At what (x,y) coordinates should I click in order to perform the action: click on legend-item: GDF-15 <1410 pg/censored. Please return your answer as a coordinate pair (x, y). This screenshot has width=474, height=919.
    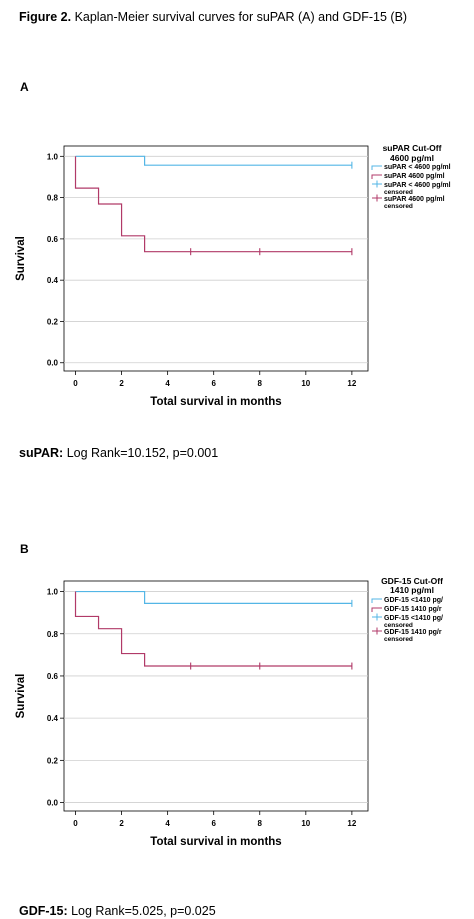
    Looking at the image, I should click on (407, 621).